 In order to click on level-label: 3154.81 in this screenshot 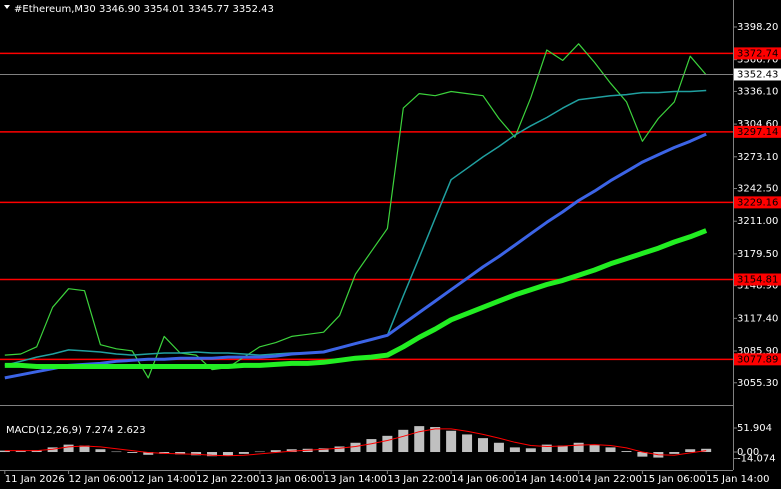, I will do `click(757, 280)`.